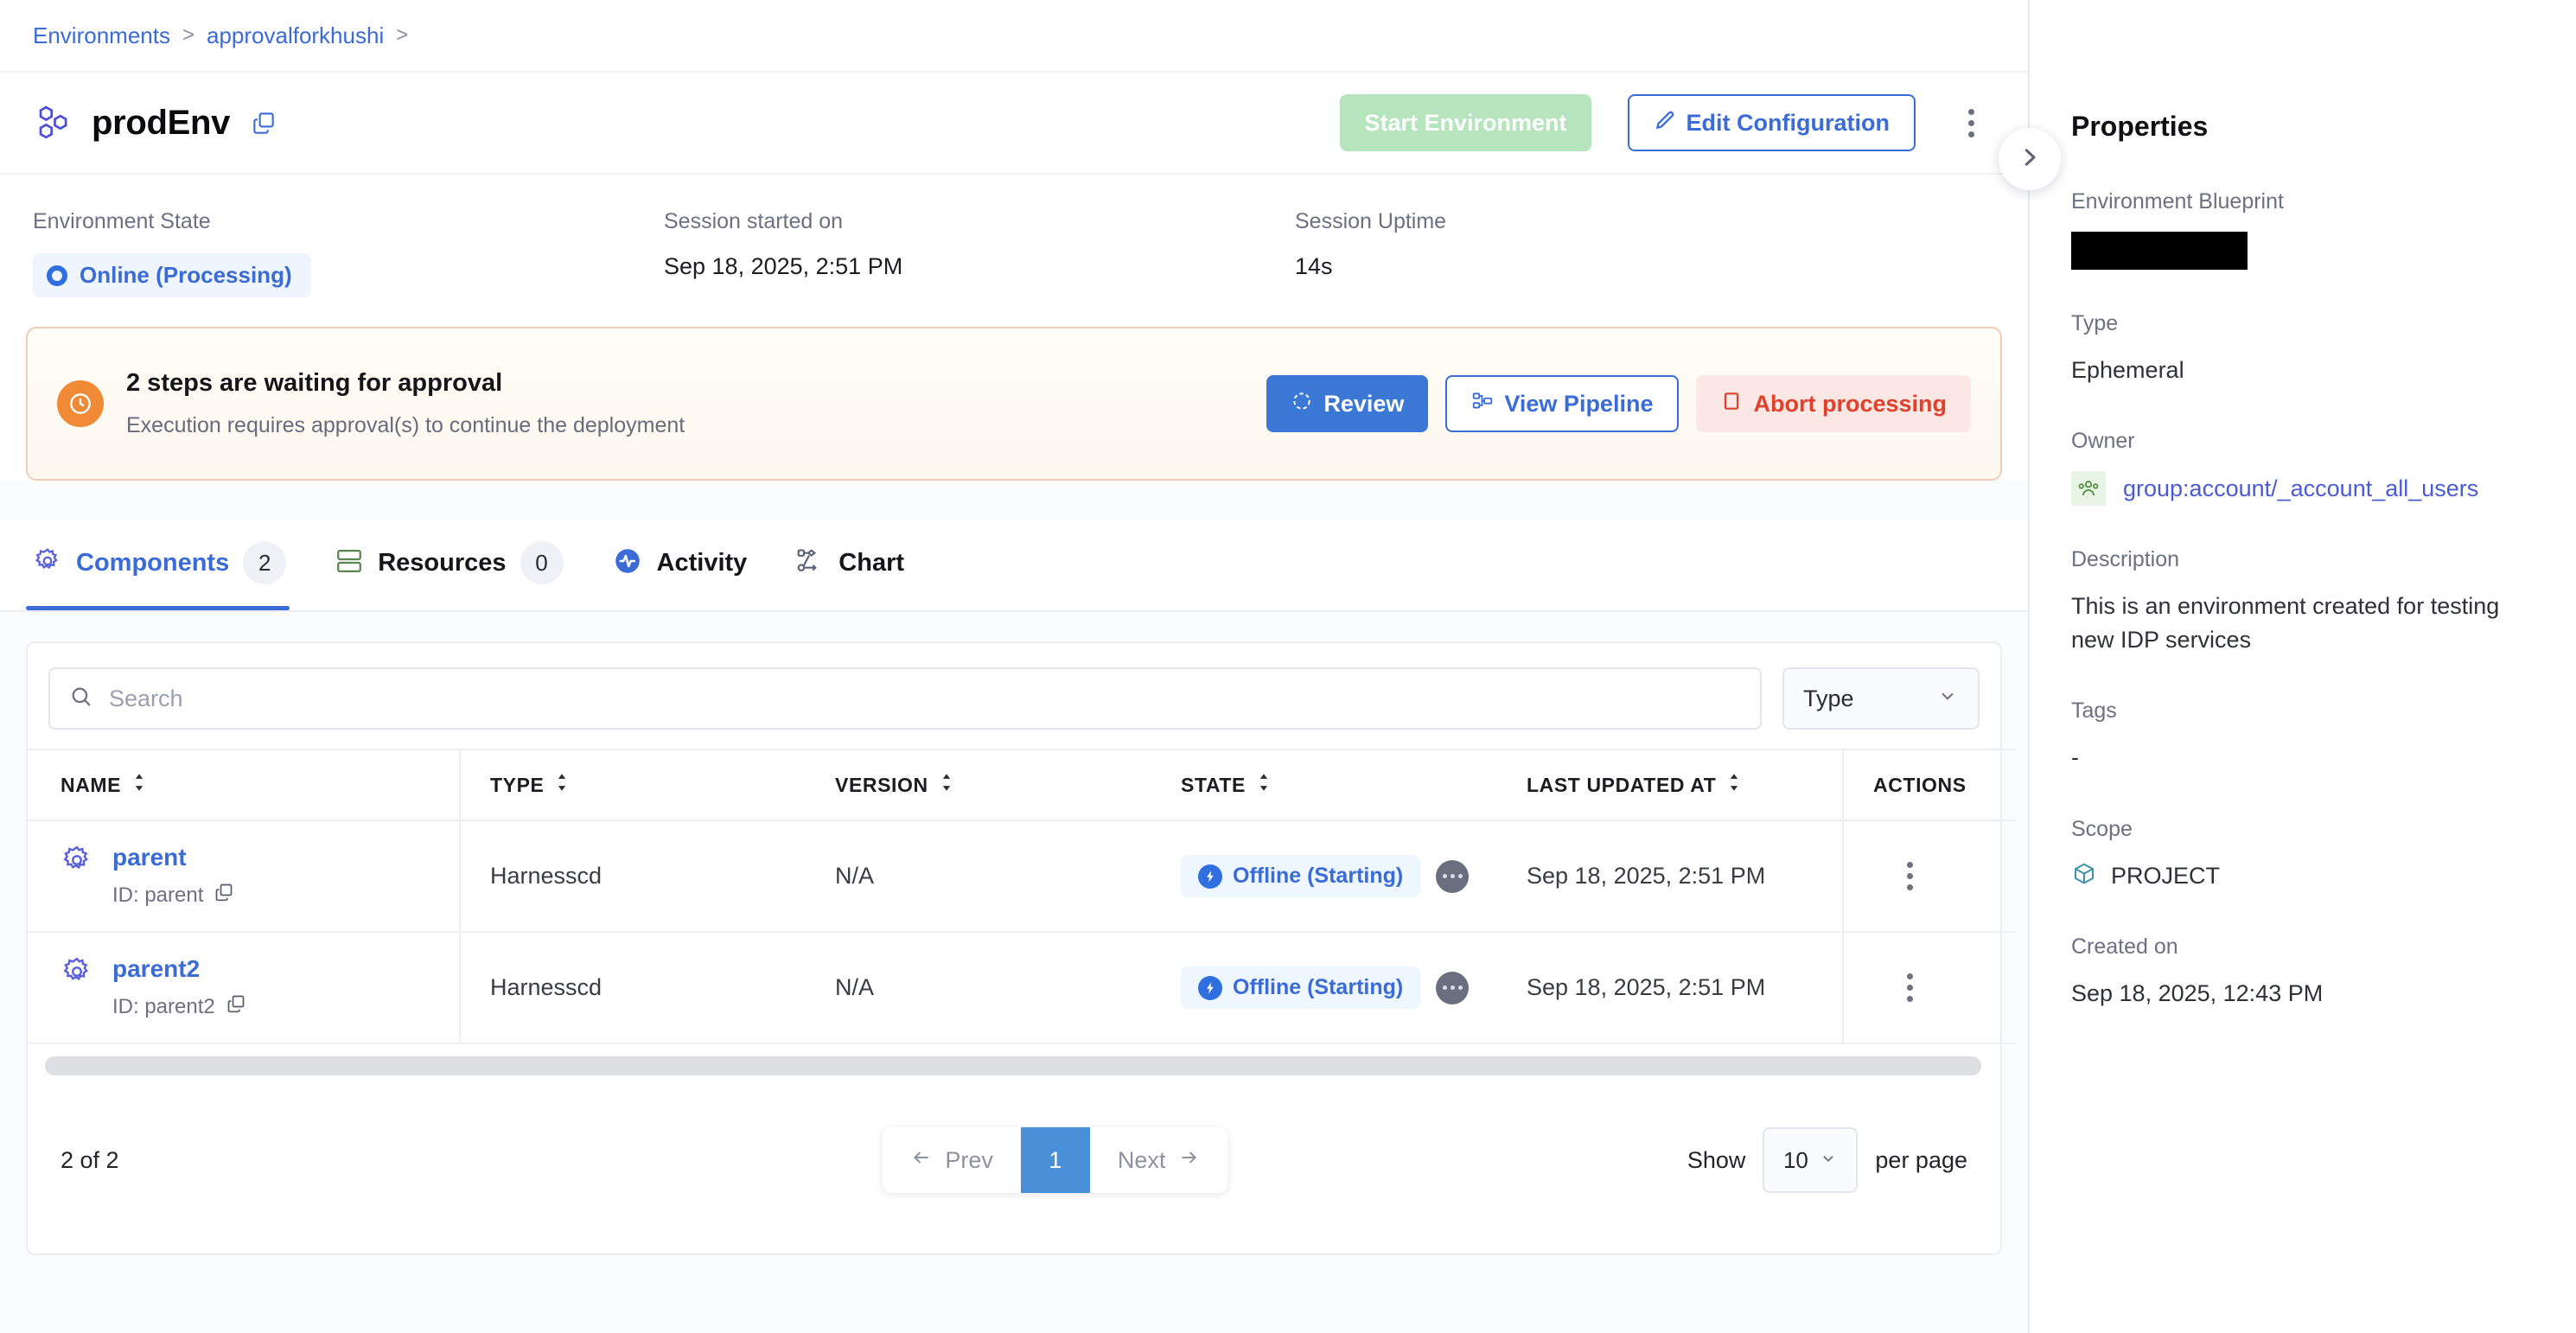 The width and height of the screenshot is (2576, 1333). Describe the element at coordinates (2075, 757) in the screenshot. I see `property-value-tags: -` at that location.